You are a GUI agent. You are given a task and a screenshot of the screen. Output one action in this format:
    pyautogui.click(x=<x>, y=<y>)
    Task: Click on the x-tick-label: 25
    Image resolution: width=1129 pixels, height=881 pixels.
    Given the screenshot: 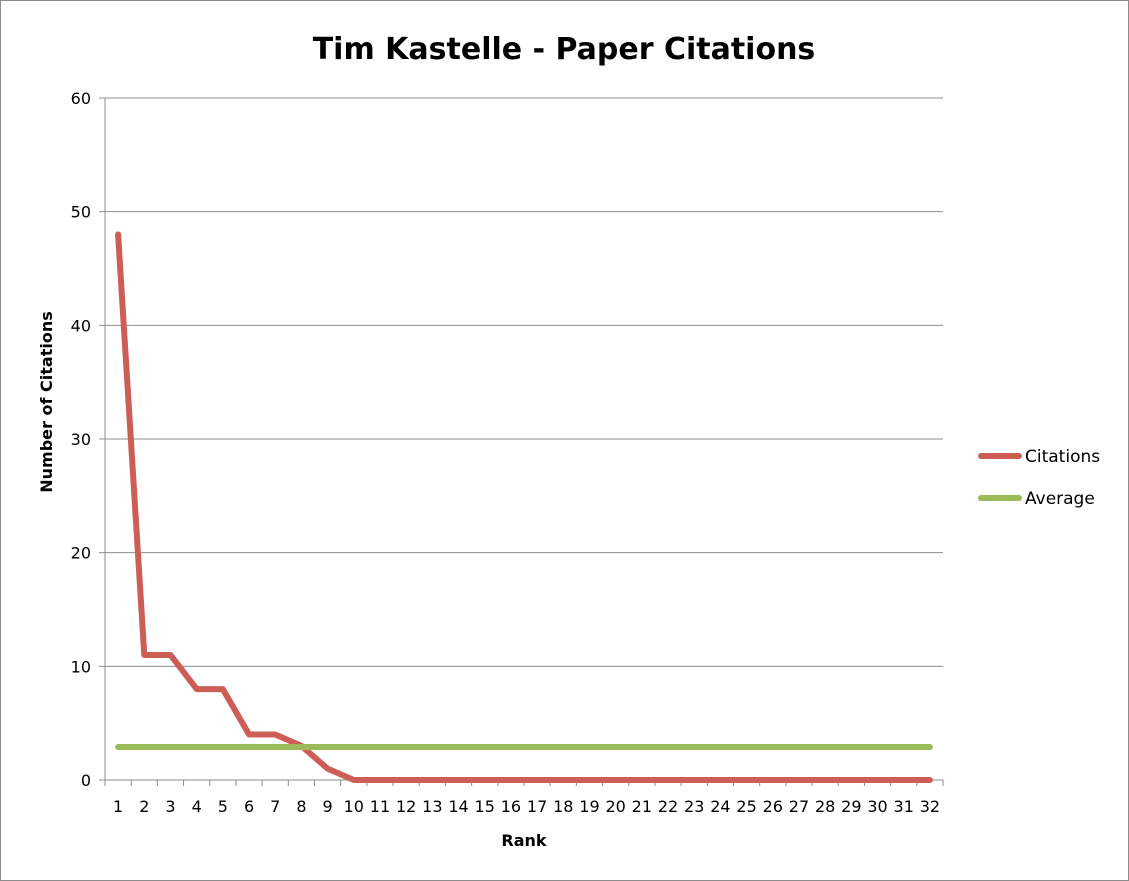 What is the action you would take?
    pyautogui.click(x=746, y=806)
    